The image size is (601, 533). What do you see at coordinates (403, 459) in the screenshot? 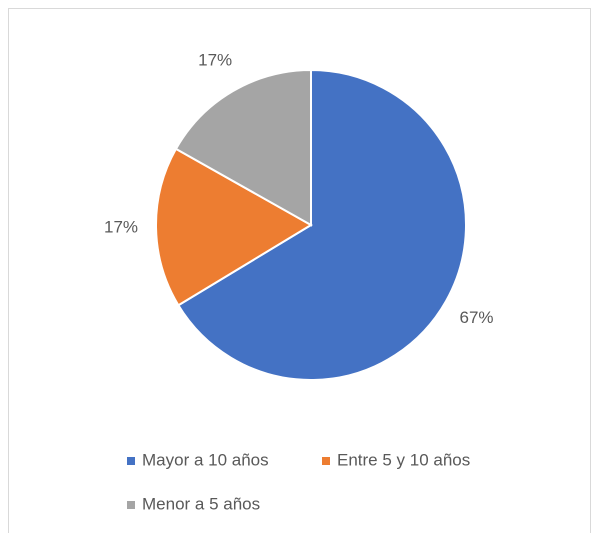
I see `legend-label: Entre 5 y 10 años` at bounding box center [403, 459].